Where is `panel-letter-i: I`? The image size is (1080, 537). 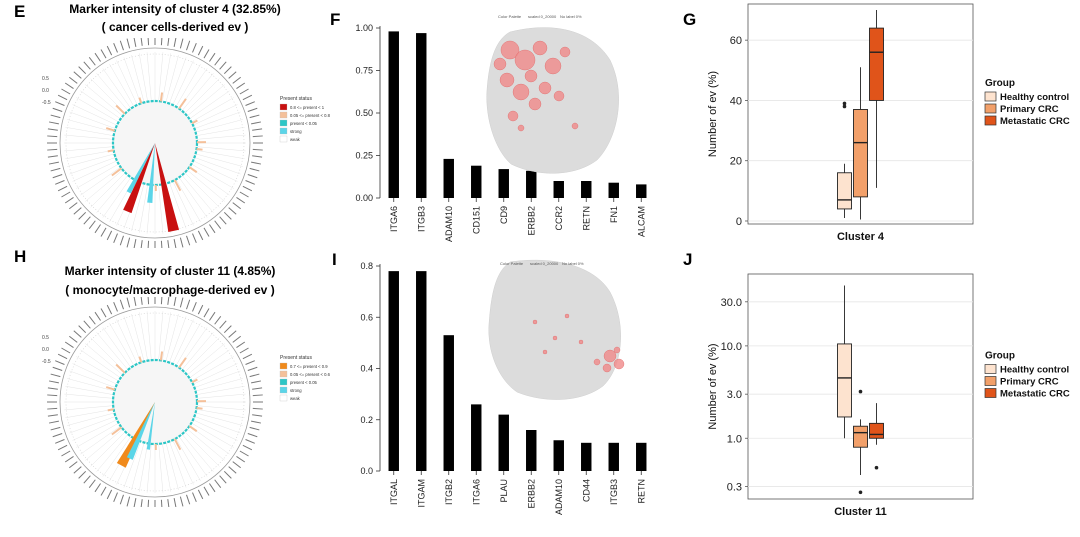
panel-letter-i: I is located at coordinates (334, 259).